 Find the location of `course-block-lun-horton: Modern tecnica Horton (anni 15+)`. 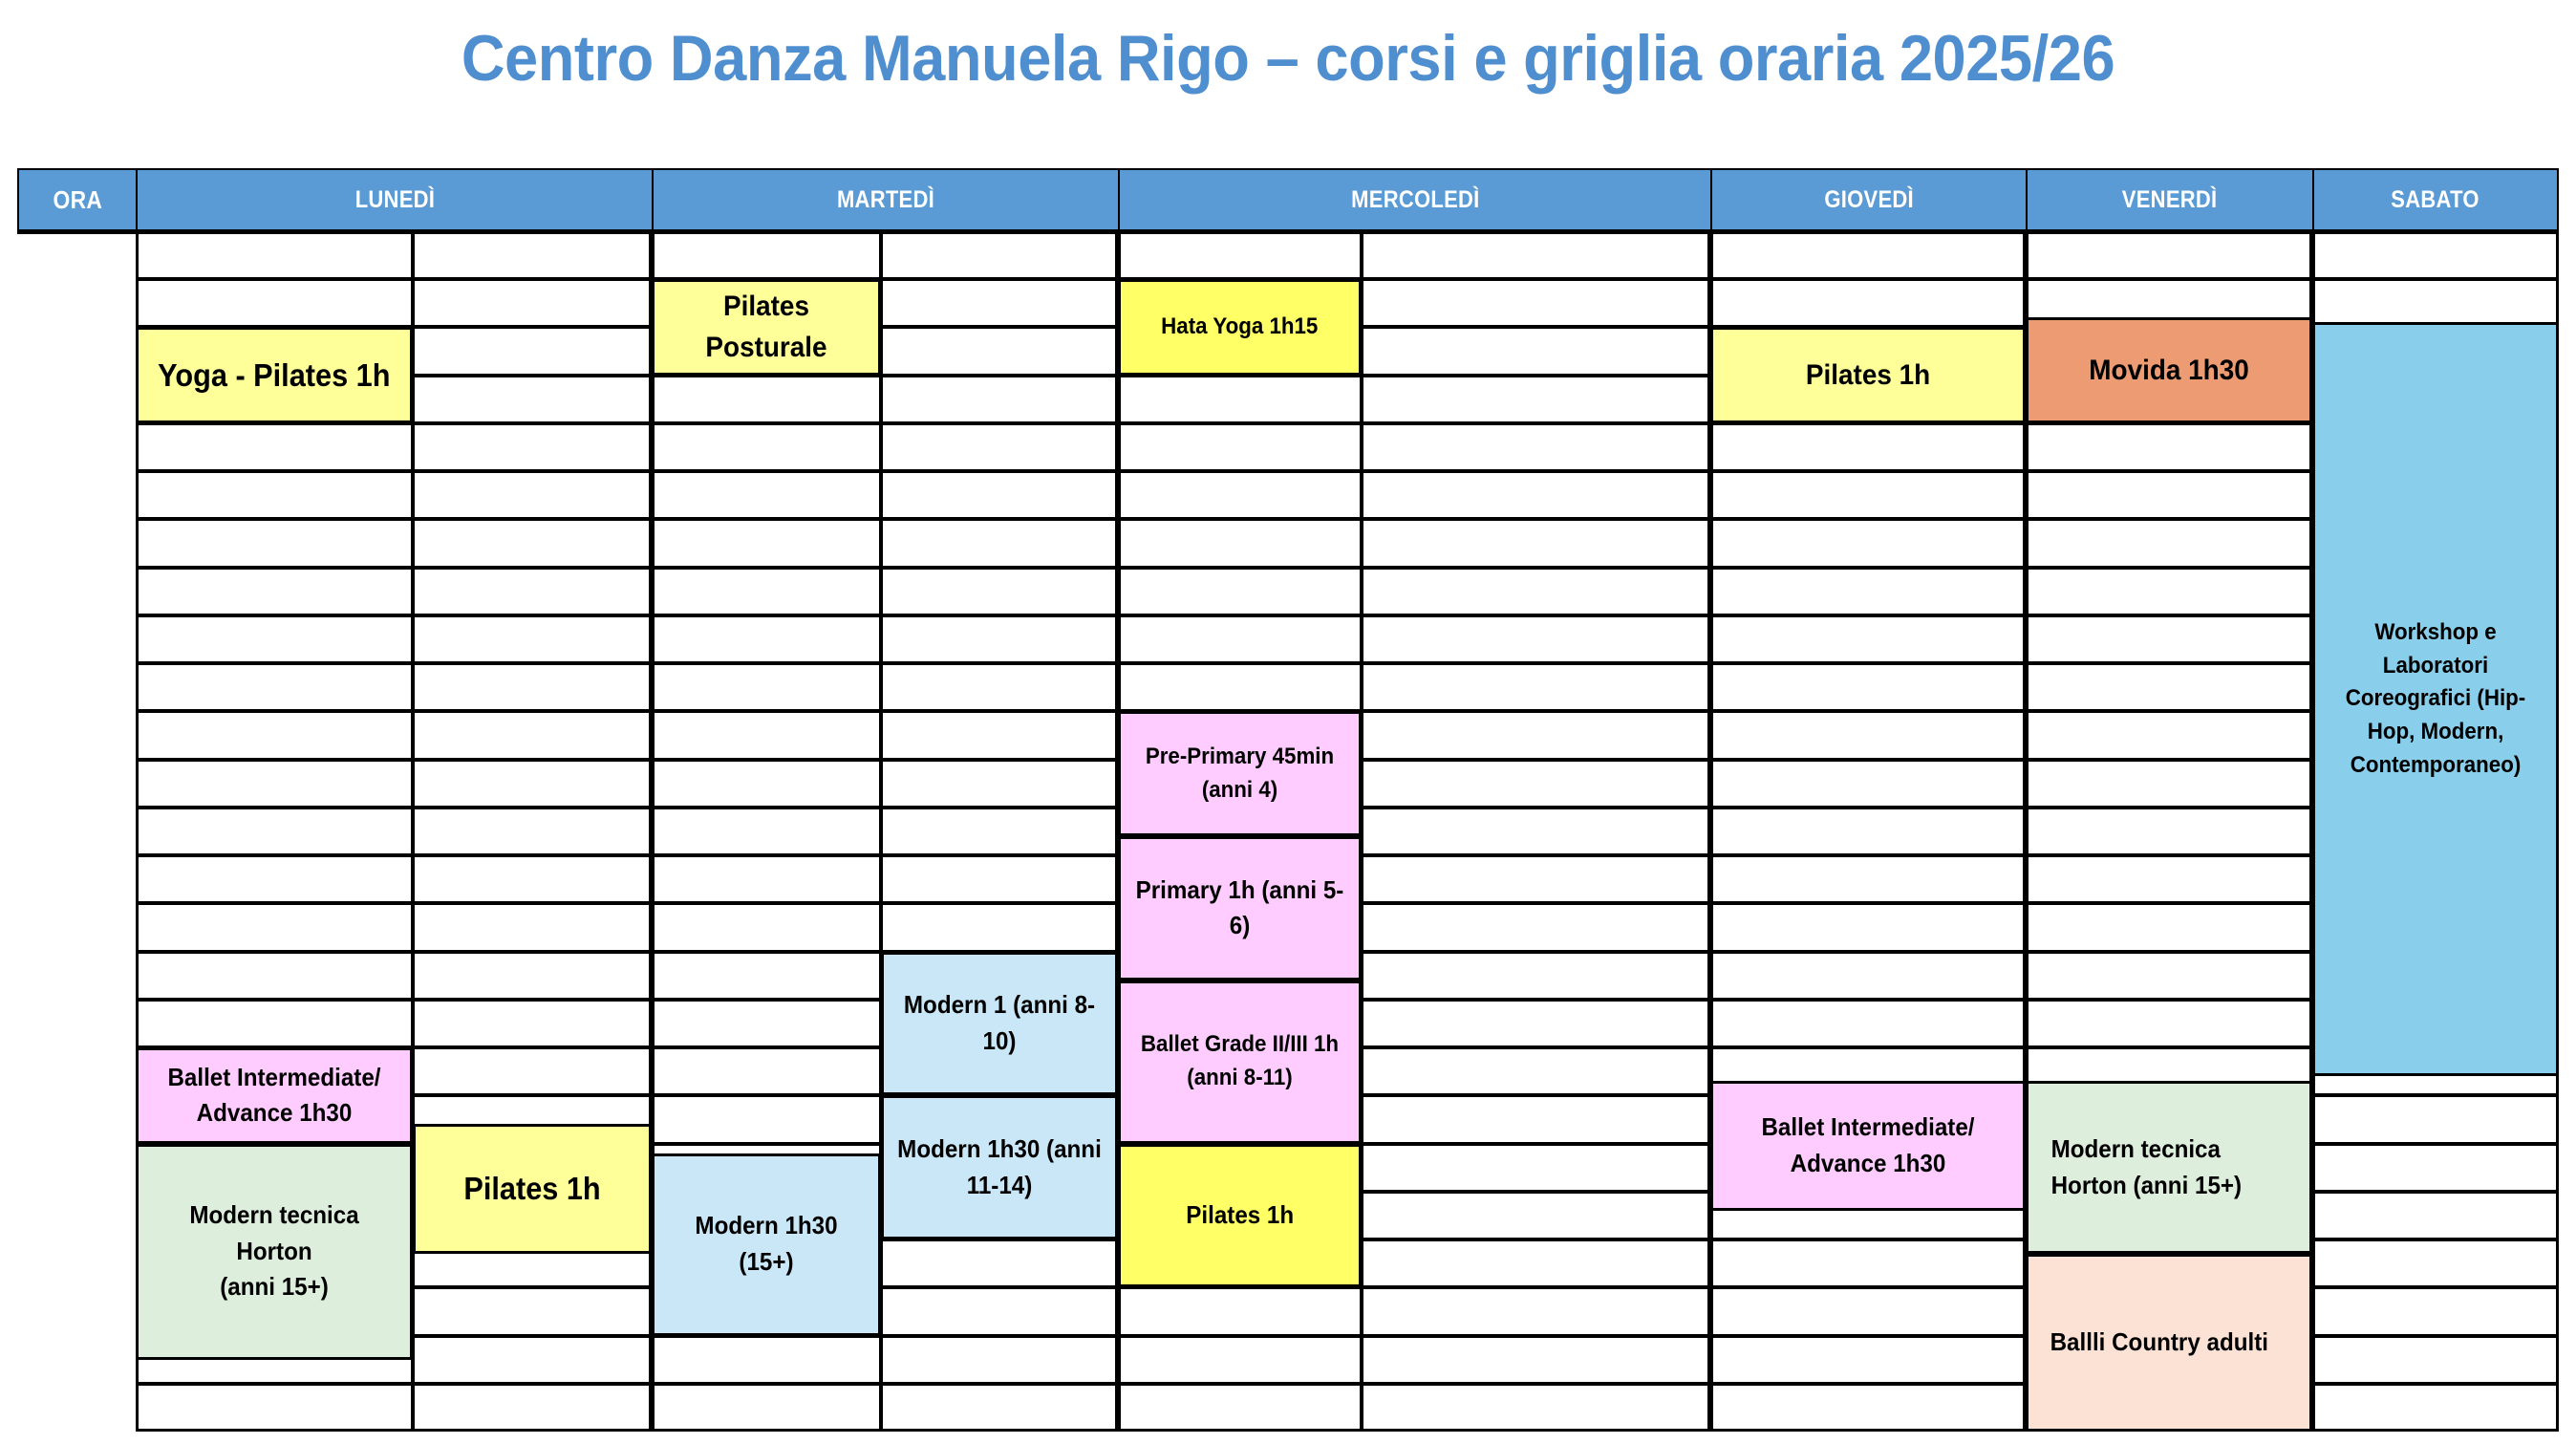

course-block-lun-horton: Modern tecnica Horton (anni 15+) is located at coordinates (274, 1251).